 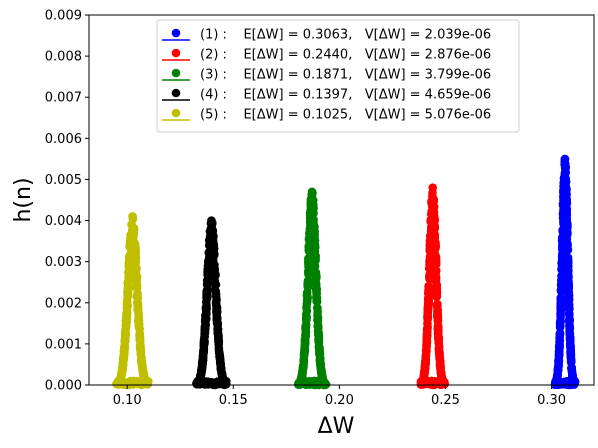 I want to click on y-tick-label: 0.000, so click(x=63, y=386).